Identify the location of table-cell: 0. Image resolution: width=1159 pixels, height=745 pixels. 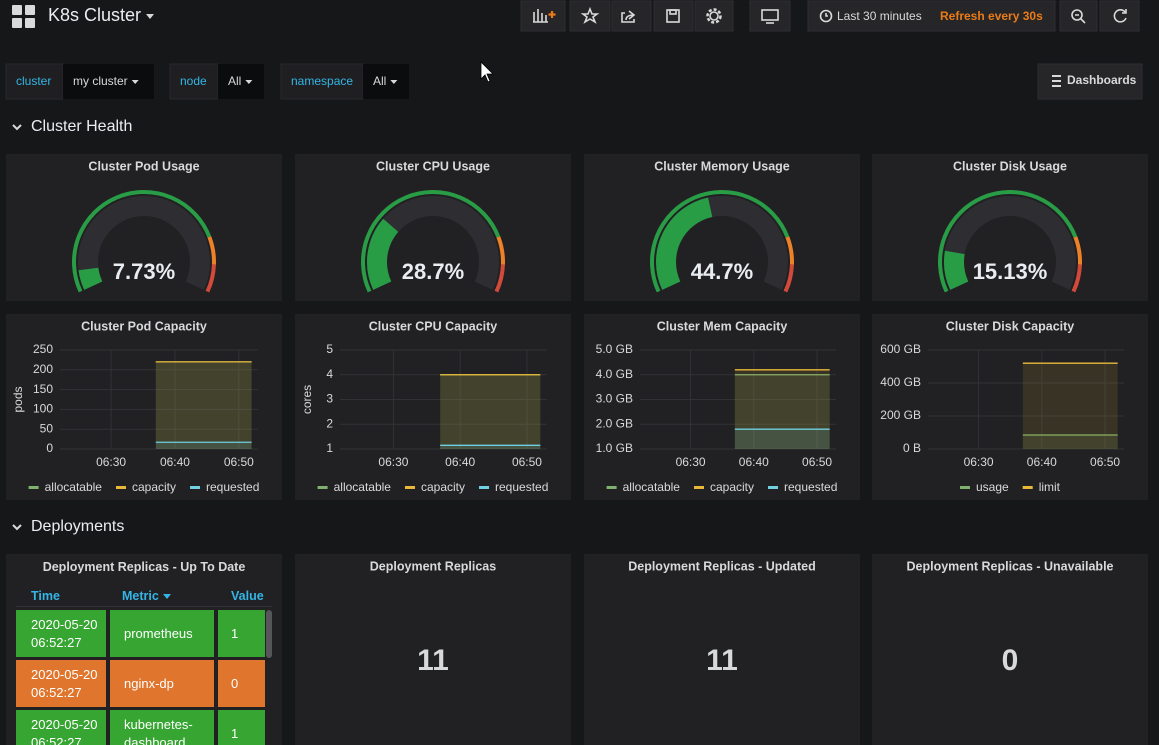
(241, 683).